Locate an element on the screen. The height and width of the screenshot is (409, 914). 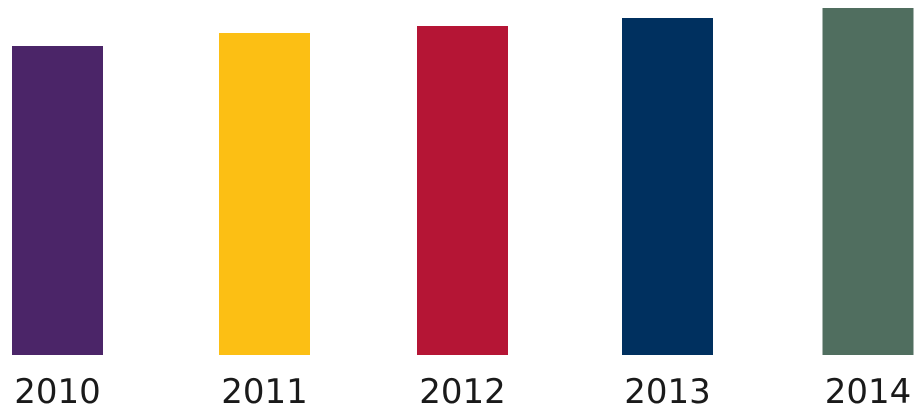
bar-2010 is located at coordinates (57, 200).